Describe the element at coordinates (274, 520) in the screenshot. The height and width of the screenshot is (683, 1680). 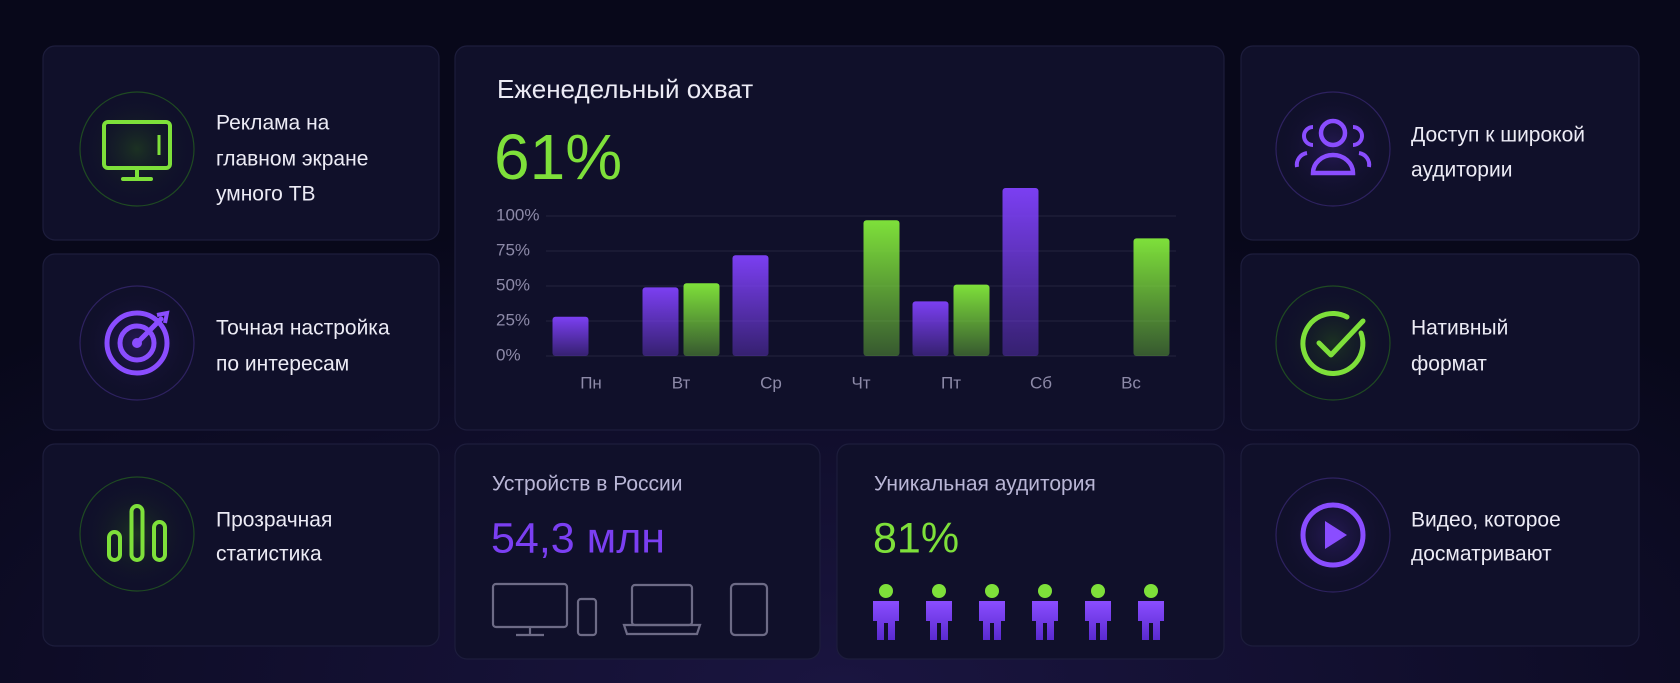
I see `feature-text: Прозрачная` at that location.